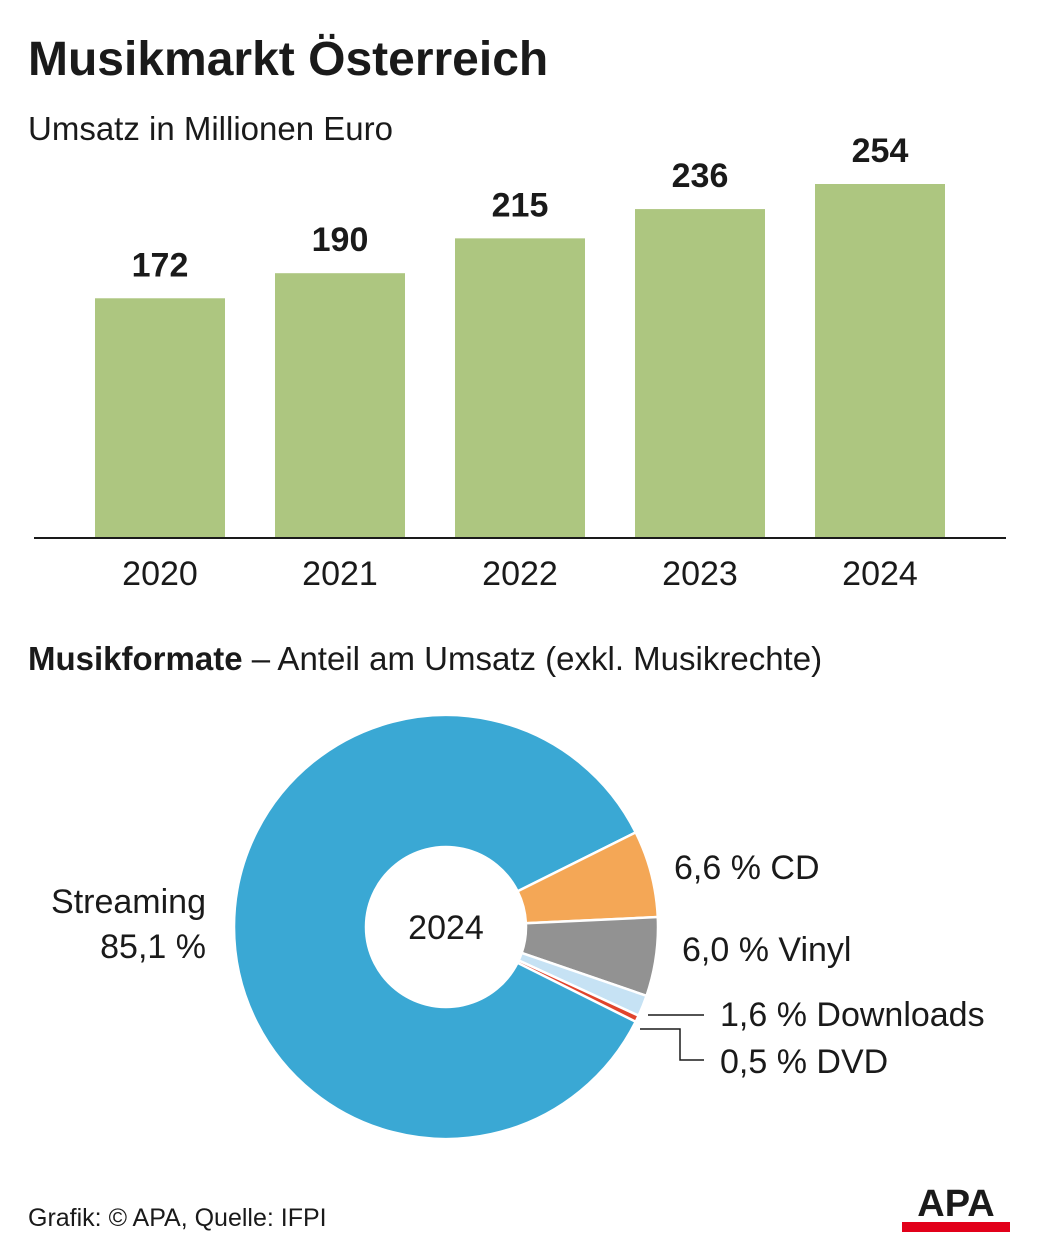  Describe the element at coordinates (956, 1227) in the screenshot. I see `logo-bar` at that location.